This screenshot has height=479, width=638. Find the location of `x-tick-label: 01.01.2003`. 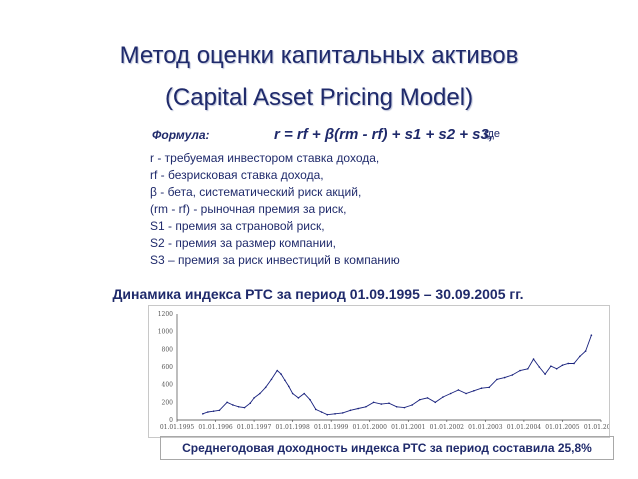

x-tick-label: 01.01.2003 is located at coordinates (485, 427).